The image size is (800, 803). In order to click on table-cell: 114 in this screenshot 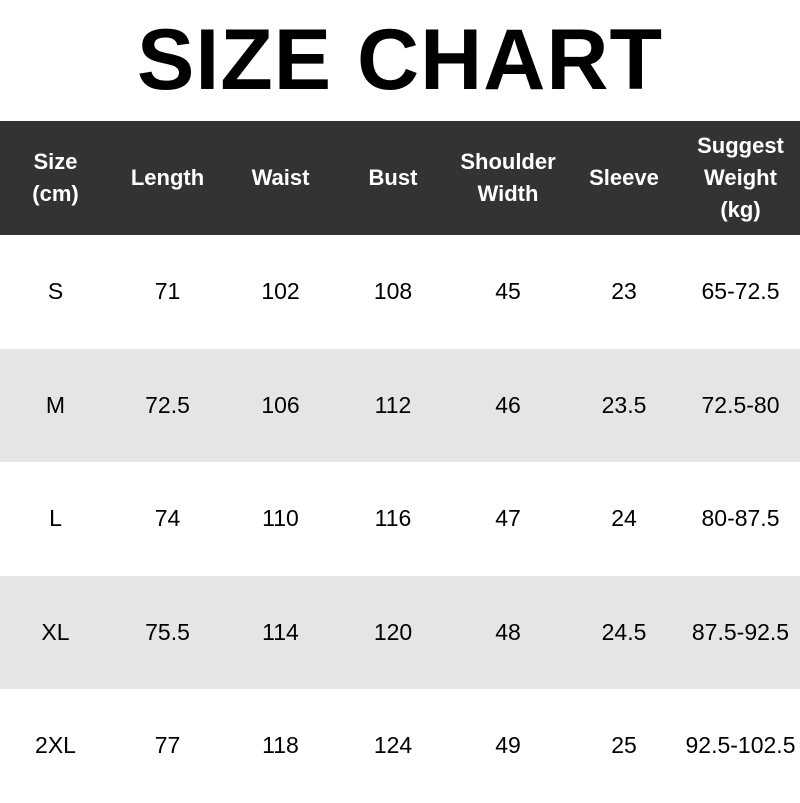, I will do `click(280, 632)`.